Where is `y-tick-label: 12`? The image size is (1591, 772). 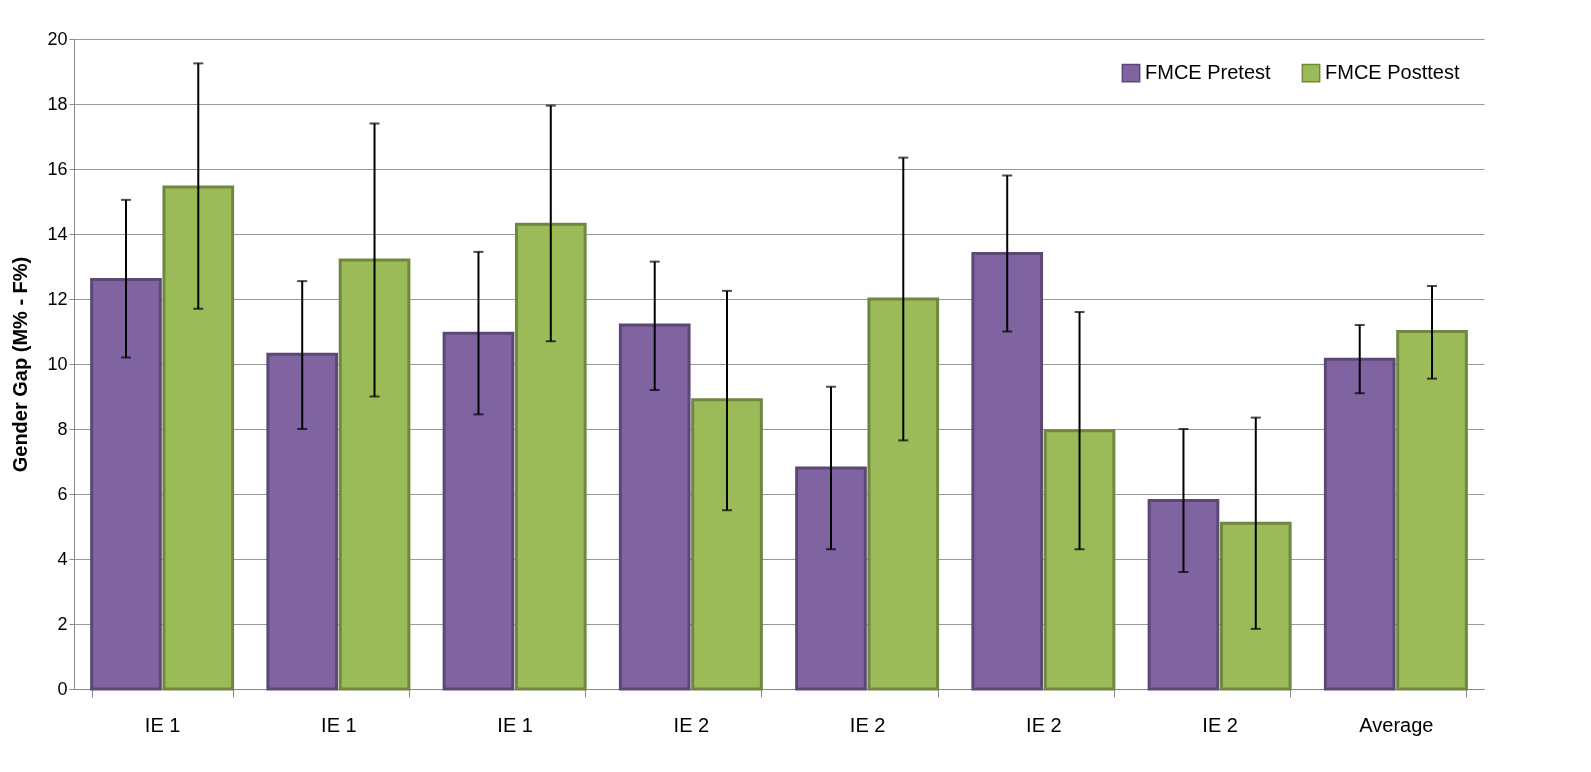 y-tick-label: 12 is located at coordinates (57, 298).